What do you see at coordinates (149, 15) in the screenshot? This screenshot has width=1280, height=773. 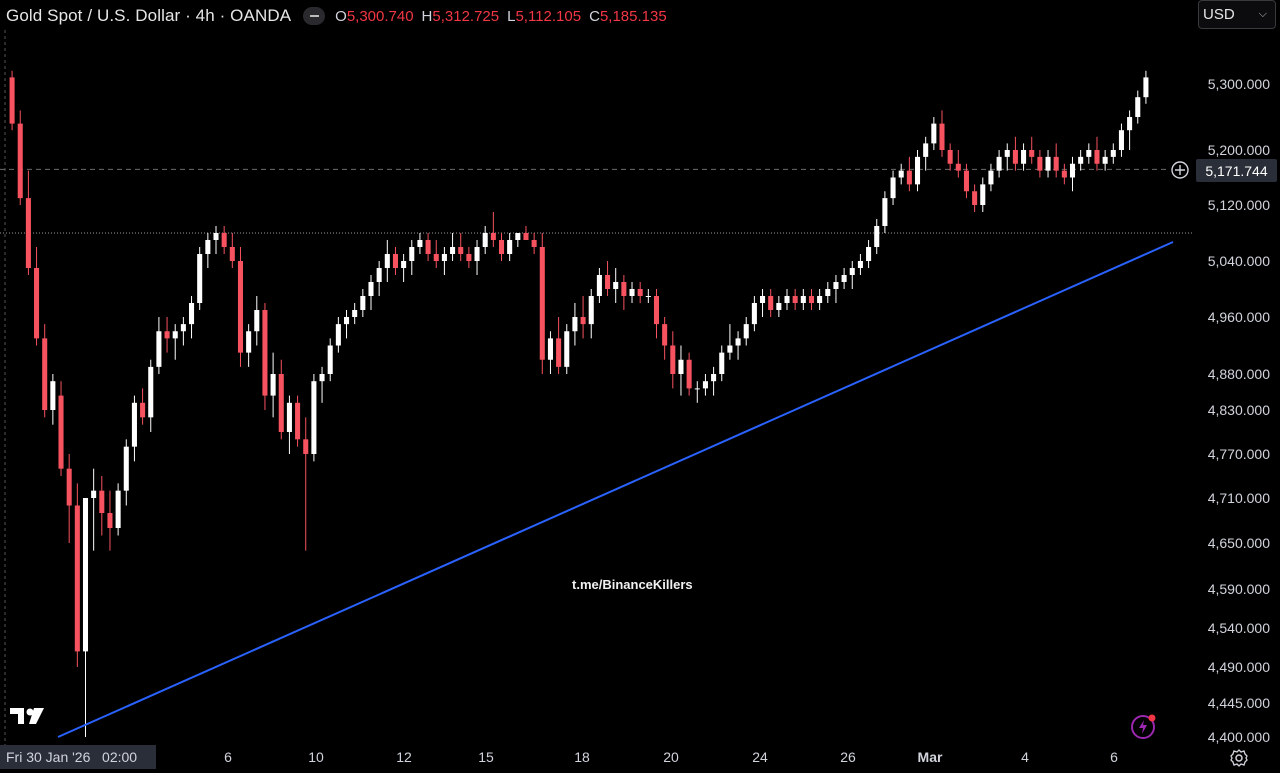 I see `symbol-title: Gold Spot / U.S. Dollar · 4h · OANDA` at bounding box center [149, 15].